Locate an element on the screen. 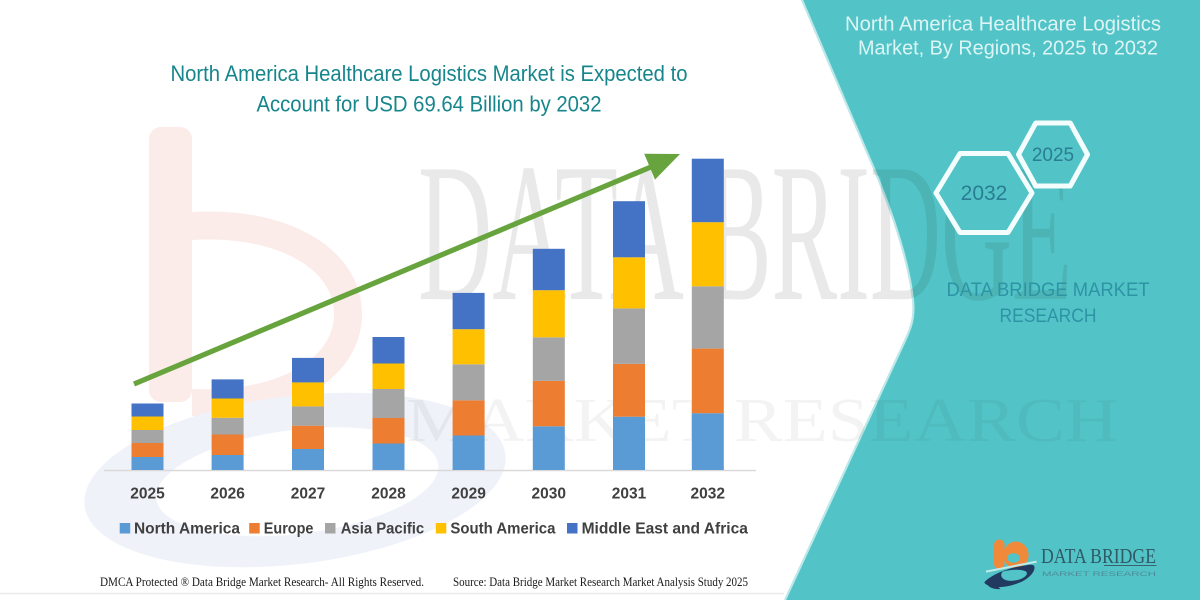 This screenshot has width=1200, height=600. svg-text:Account for USD 69.64 Billion: Account for USD 69.64 Billion by 2032 is located at coordinates (429, 104).